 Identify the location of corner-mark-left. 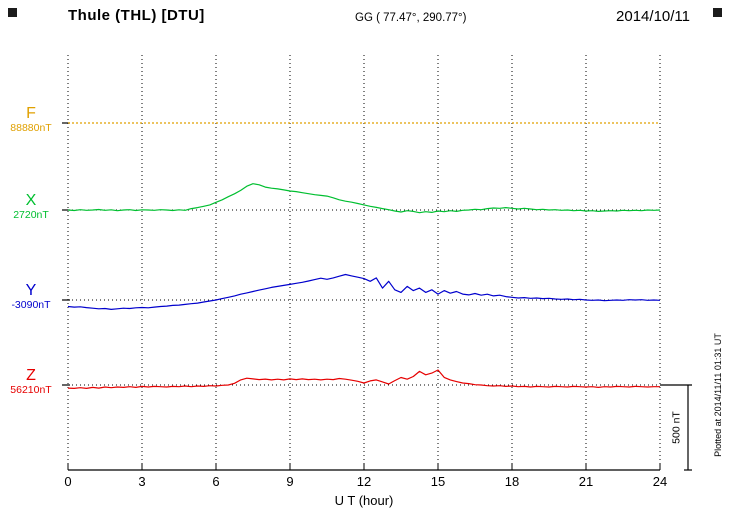
(12, 12).